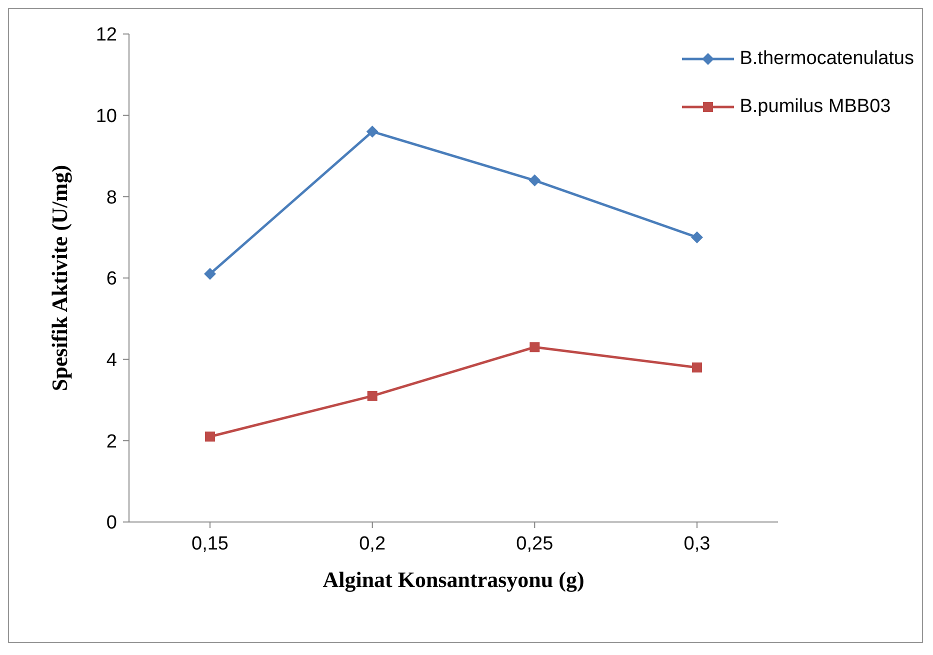 Image resolution: width=933 pixels, height=655 pixels. Describe the element at coordinates (210, 543) in the screenshot. I see `x-tick-label: 0,15` at that location.